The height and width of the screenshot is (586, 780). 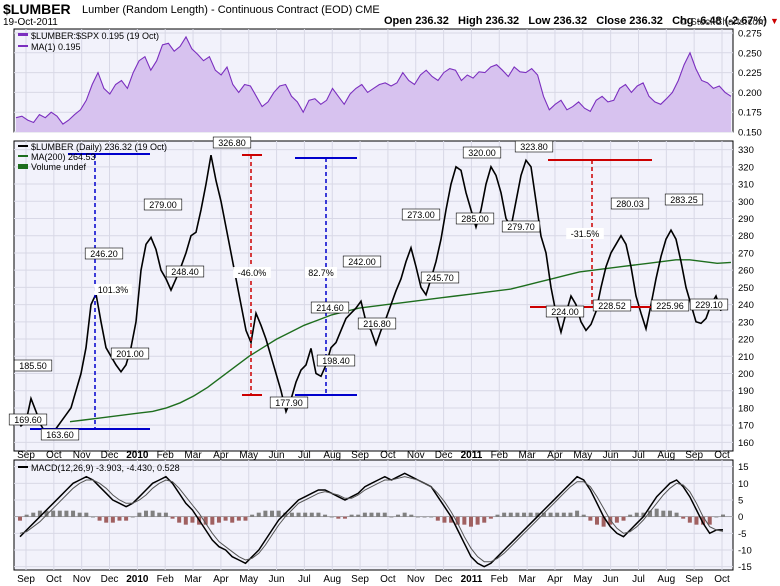 What do you see at coordinates (746, 185) in the screenshot?
I see `price-y-tick-label: 310` at bounding box center [746, 185].